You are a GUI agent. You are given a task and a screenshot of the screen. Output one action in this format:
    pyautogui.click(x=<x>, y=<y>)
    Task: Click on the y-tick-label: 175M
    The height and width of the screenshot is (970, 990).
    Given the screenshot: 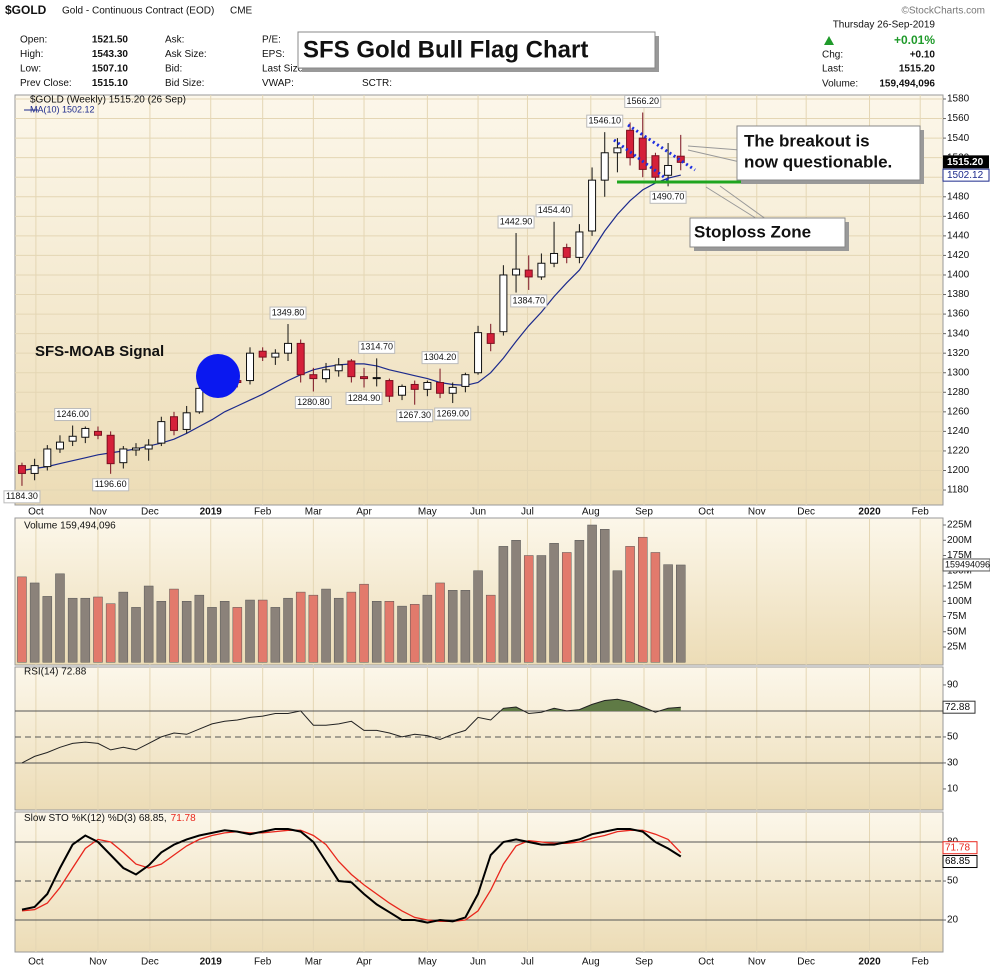 What is the action you would take?
    pyautogui.click(x=959, y=555)
    